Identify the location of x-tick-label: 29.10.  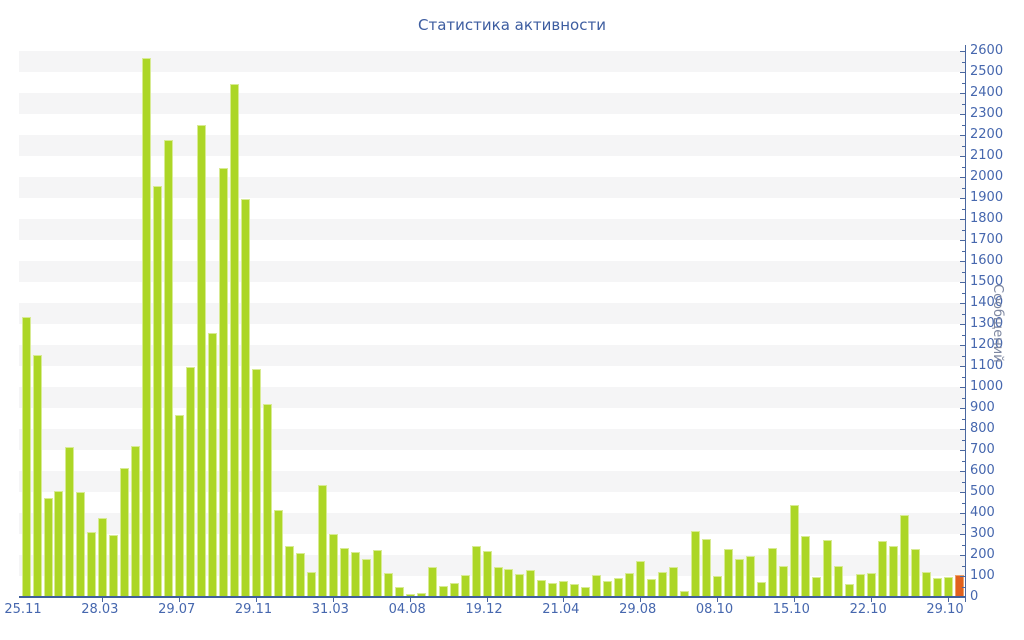
(945, 609).